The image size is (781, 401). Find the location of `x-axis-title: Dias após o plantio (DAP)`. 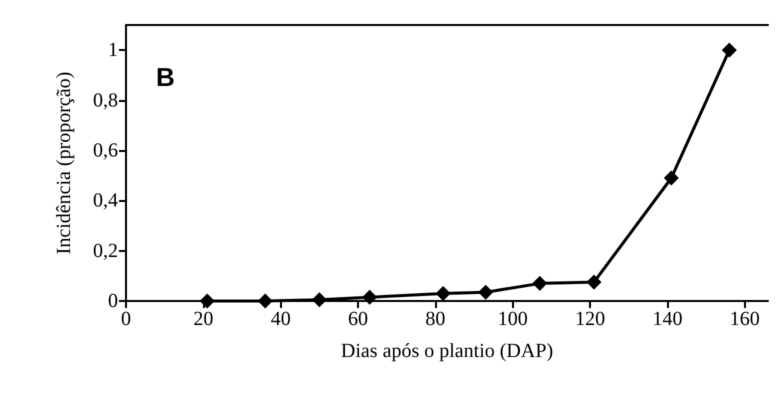

x-axis-title: Dias após o plantio (DAP) is located at coordinates (447, 351).